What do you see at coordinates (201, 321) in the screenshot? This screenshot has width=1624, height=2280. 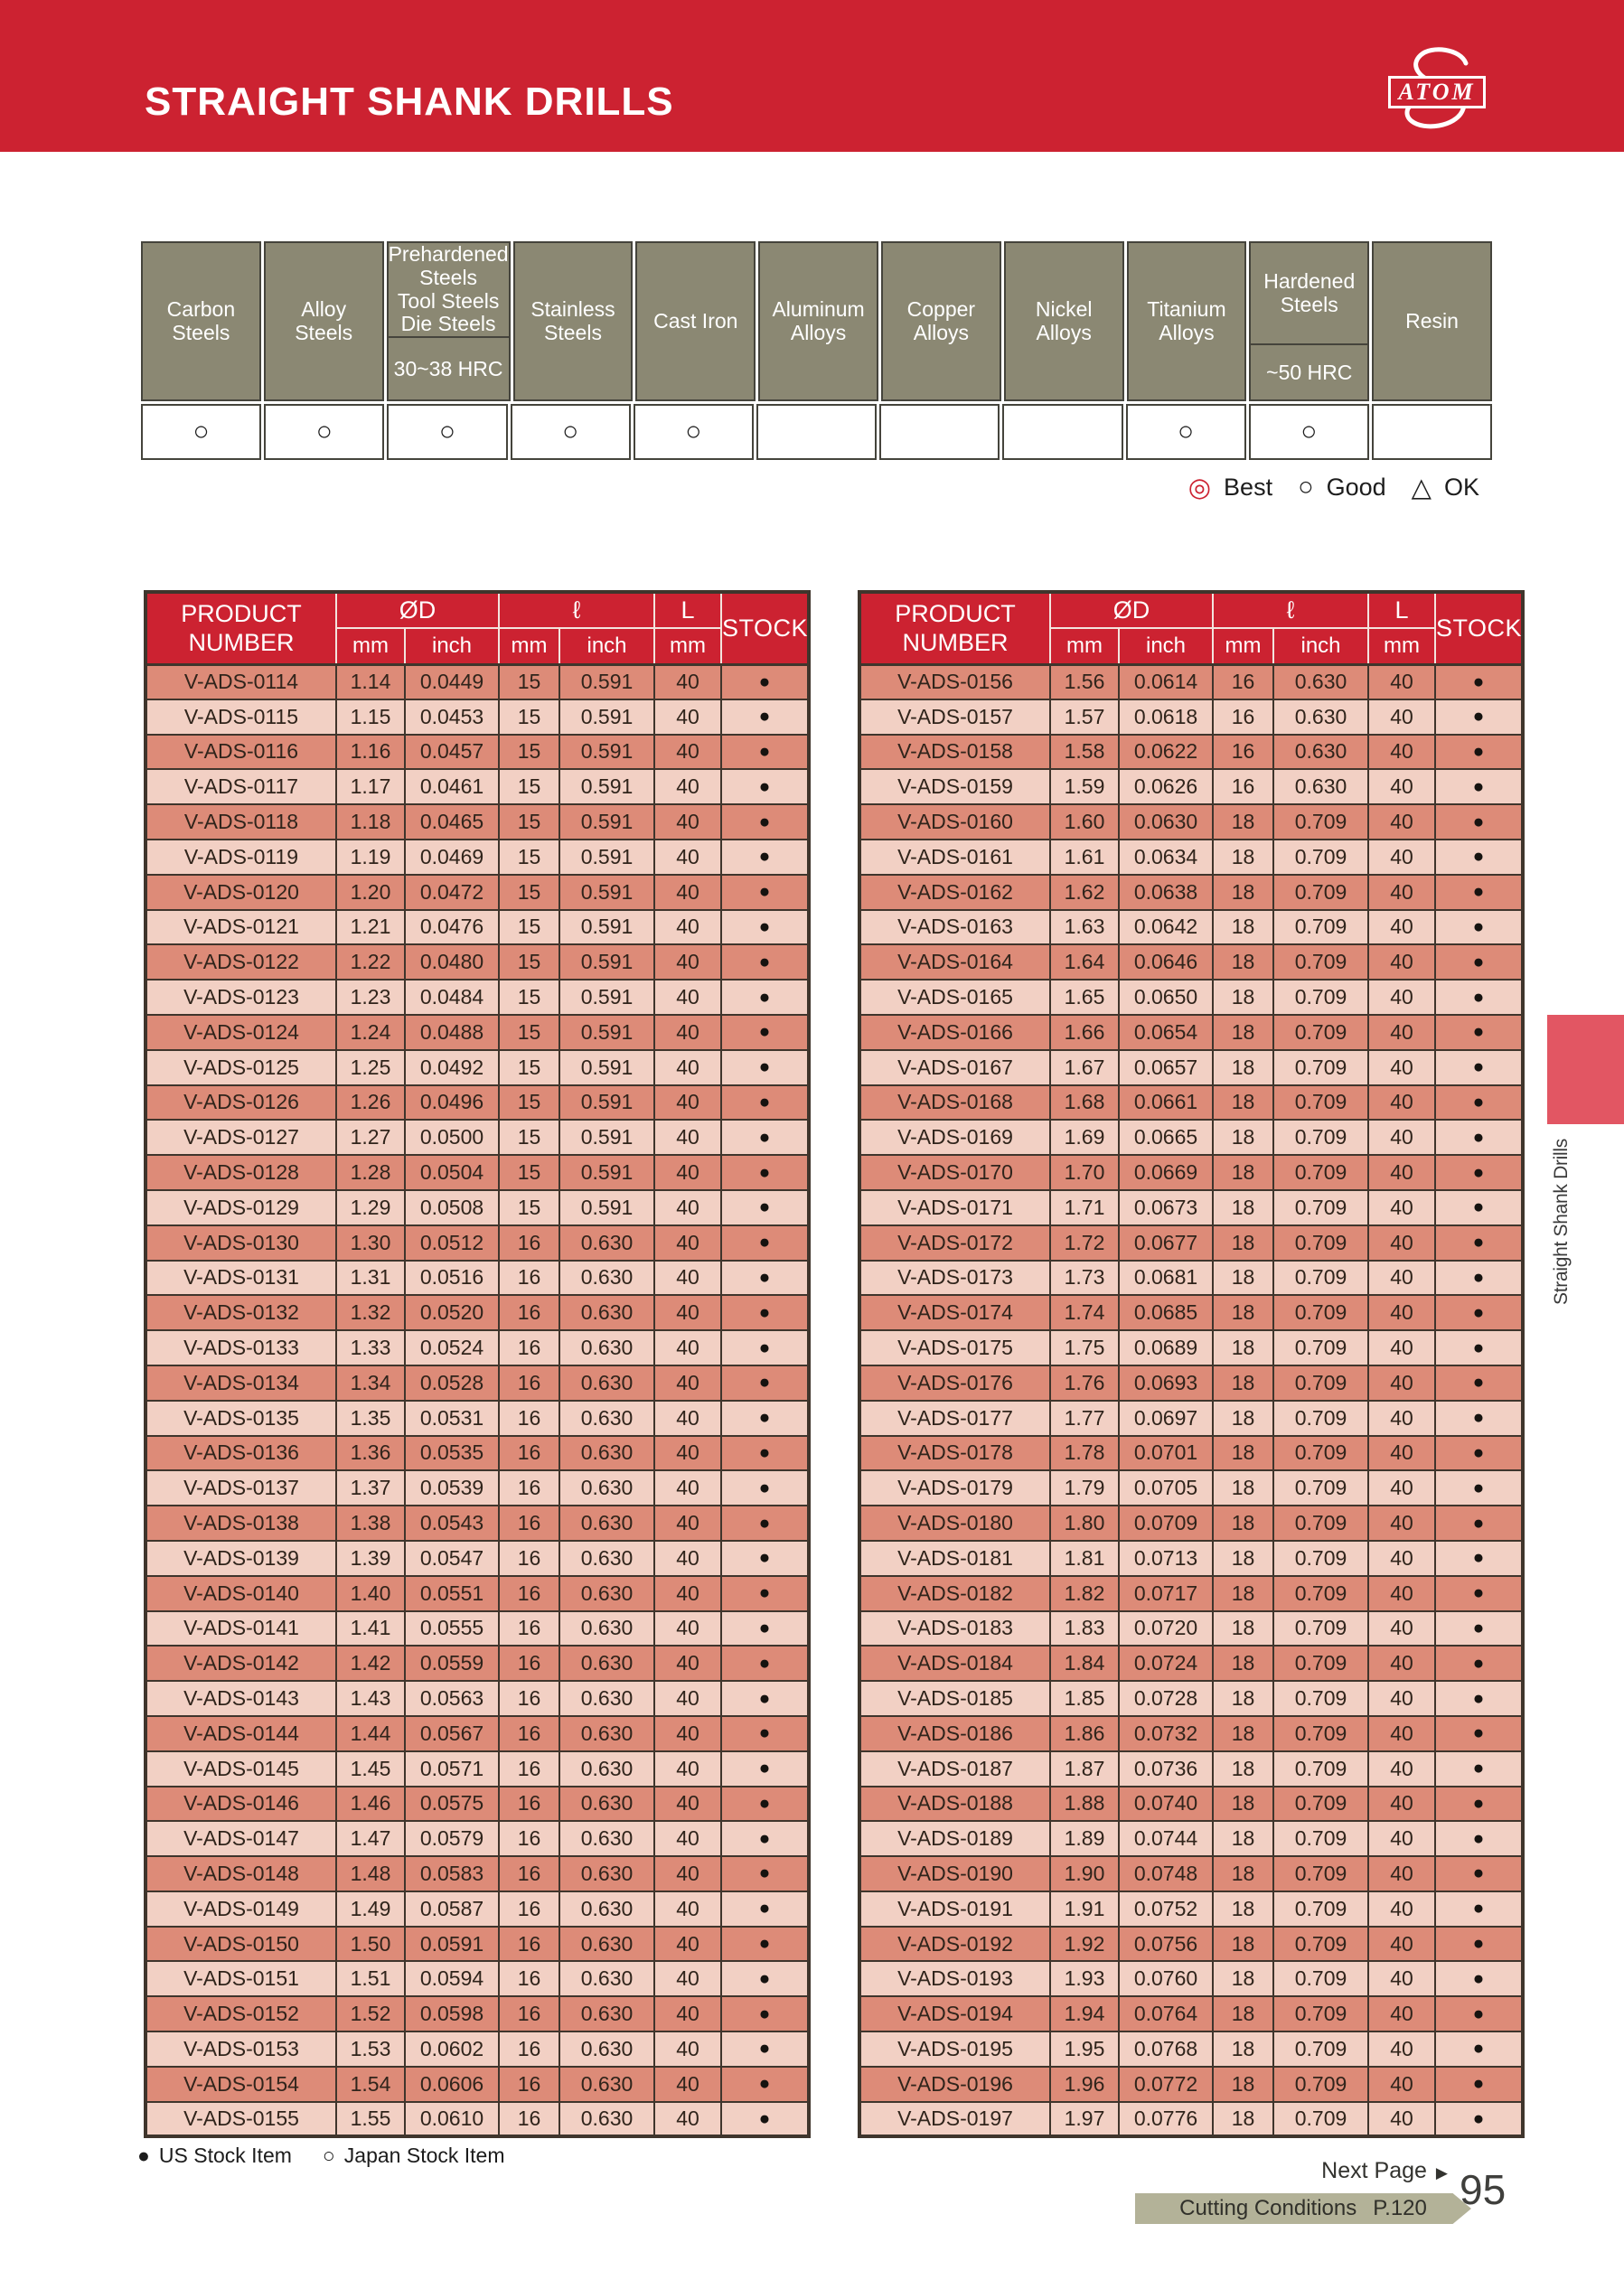 I see `material-column-carbon-steels: Carbon Steels` at bounding box center [201, 321].